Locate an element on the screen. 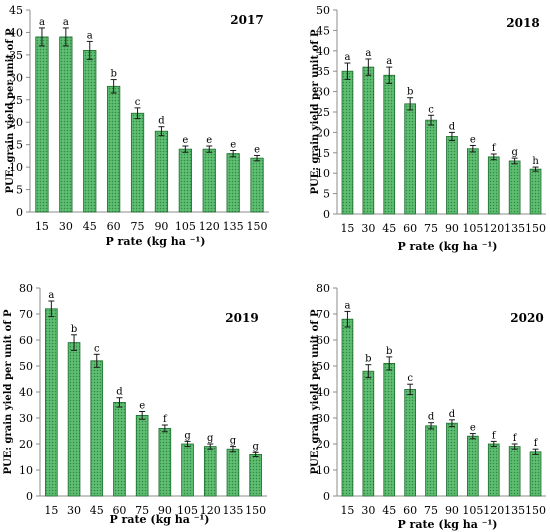 The height and width of the screenshot is (532, 550). panel-title: 2018 is located at coordinates (522, 23).